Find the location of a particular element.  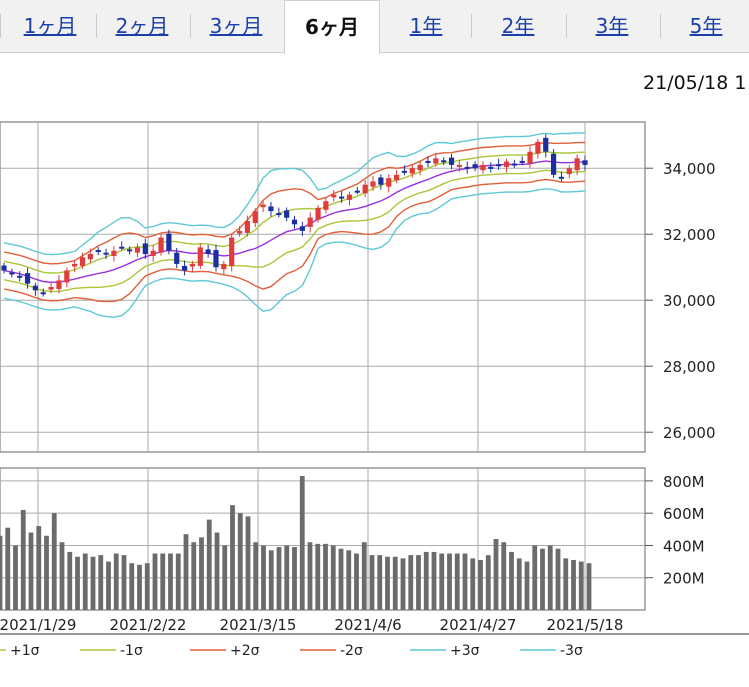

x-tick-label: 2021/1/29 is located at coordinates (38, 625).